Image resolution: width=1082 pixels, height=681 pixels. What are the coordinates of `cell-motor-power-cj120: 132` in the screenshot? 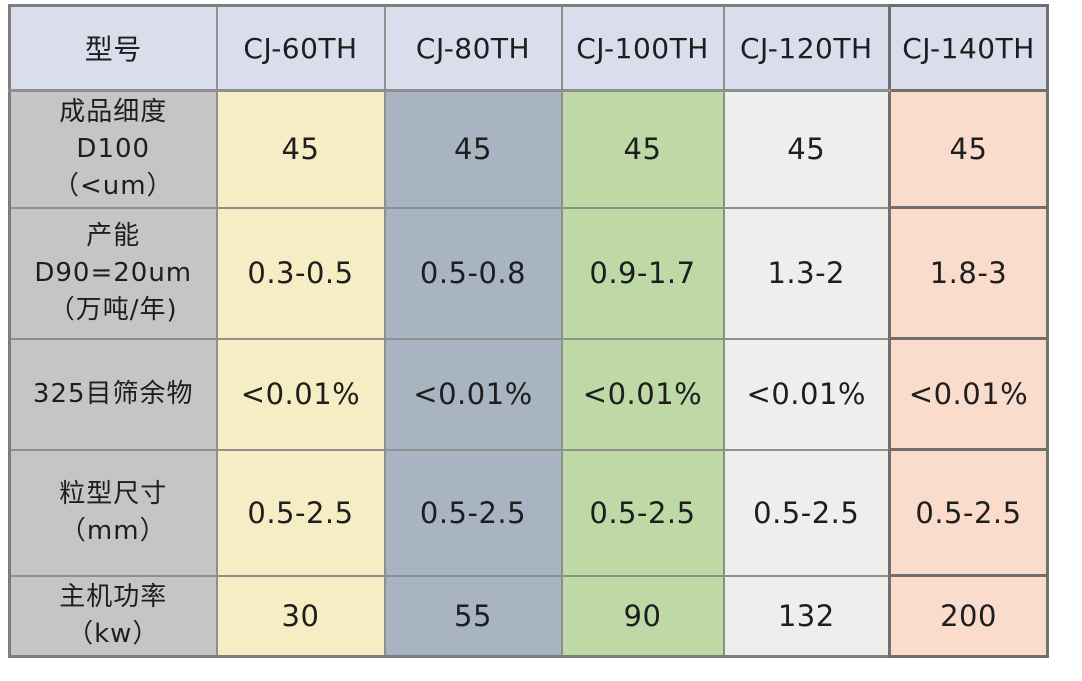 It's located at (806, 616).